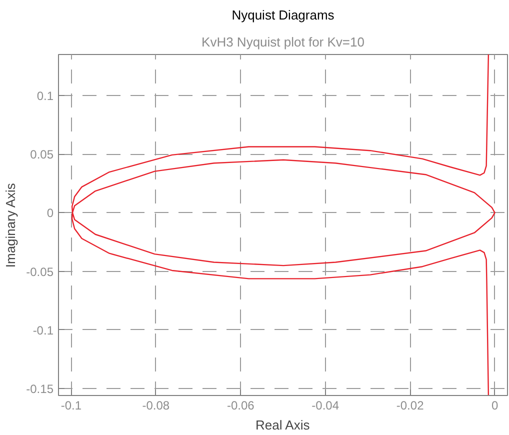 Image resolution: width=509 pixels, height=435 pixels. Describe the element at coordinates (50, 213) in the screenshot. I see `y-tick-label: 0` at that location.